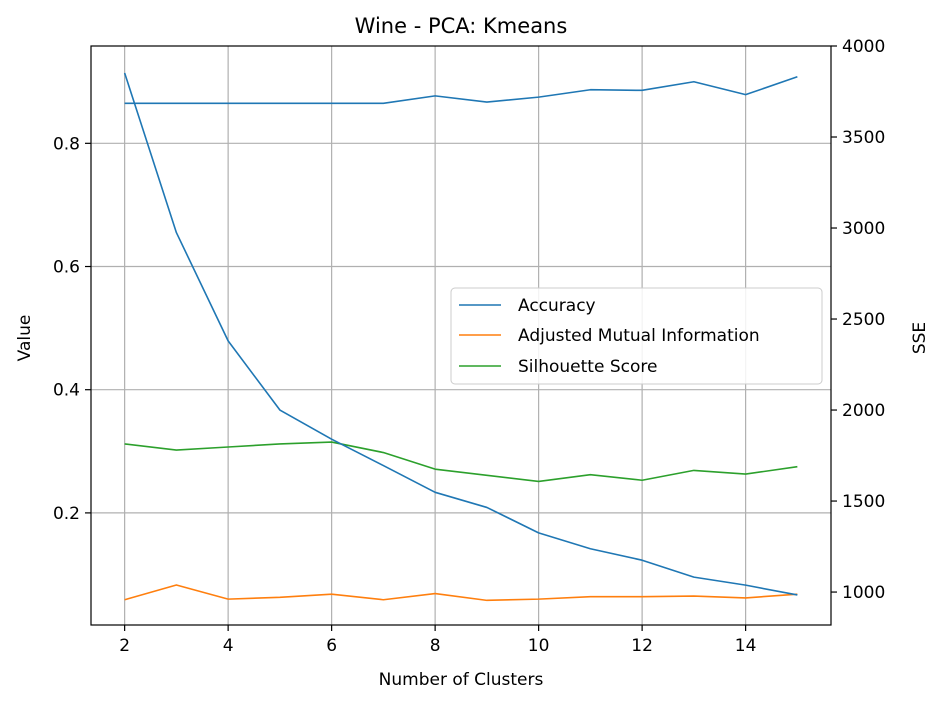 The width and height of the screenshot is (943, 704). Describe the element at coordinates (863, 320) in the screenshot. I see `y-right-tick-label: 2500` at that location.